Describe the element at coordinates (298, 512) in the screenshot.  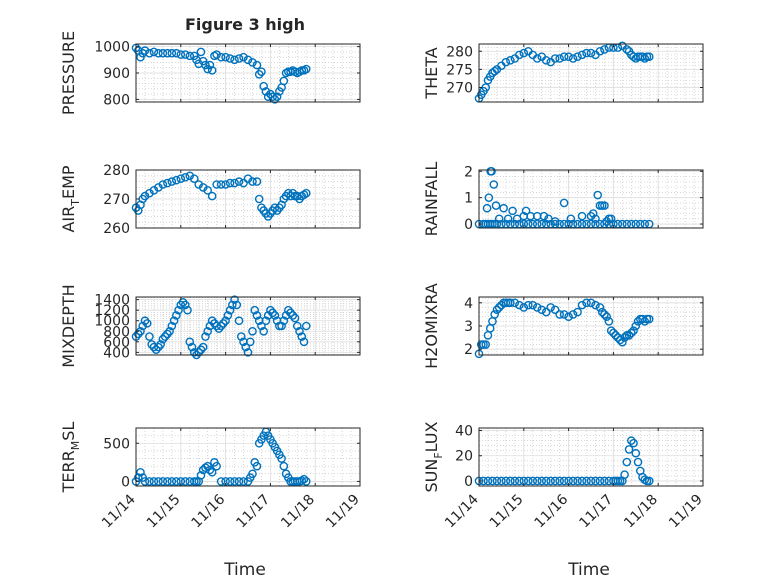
I see `x-tick-label: 11/18` at that location.